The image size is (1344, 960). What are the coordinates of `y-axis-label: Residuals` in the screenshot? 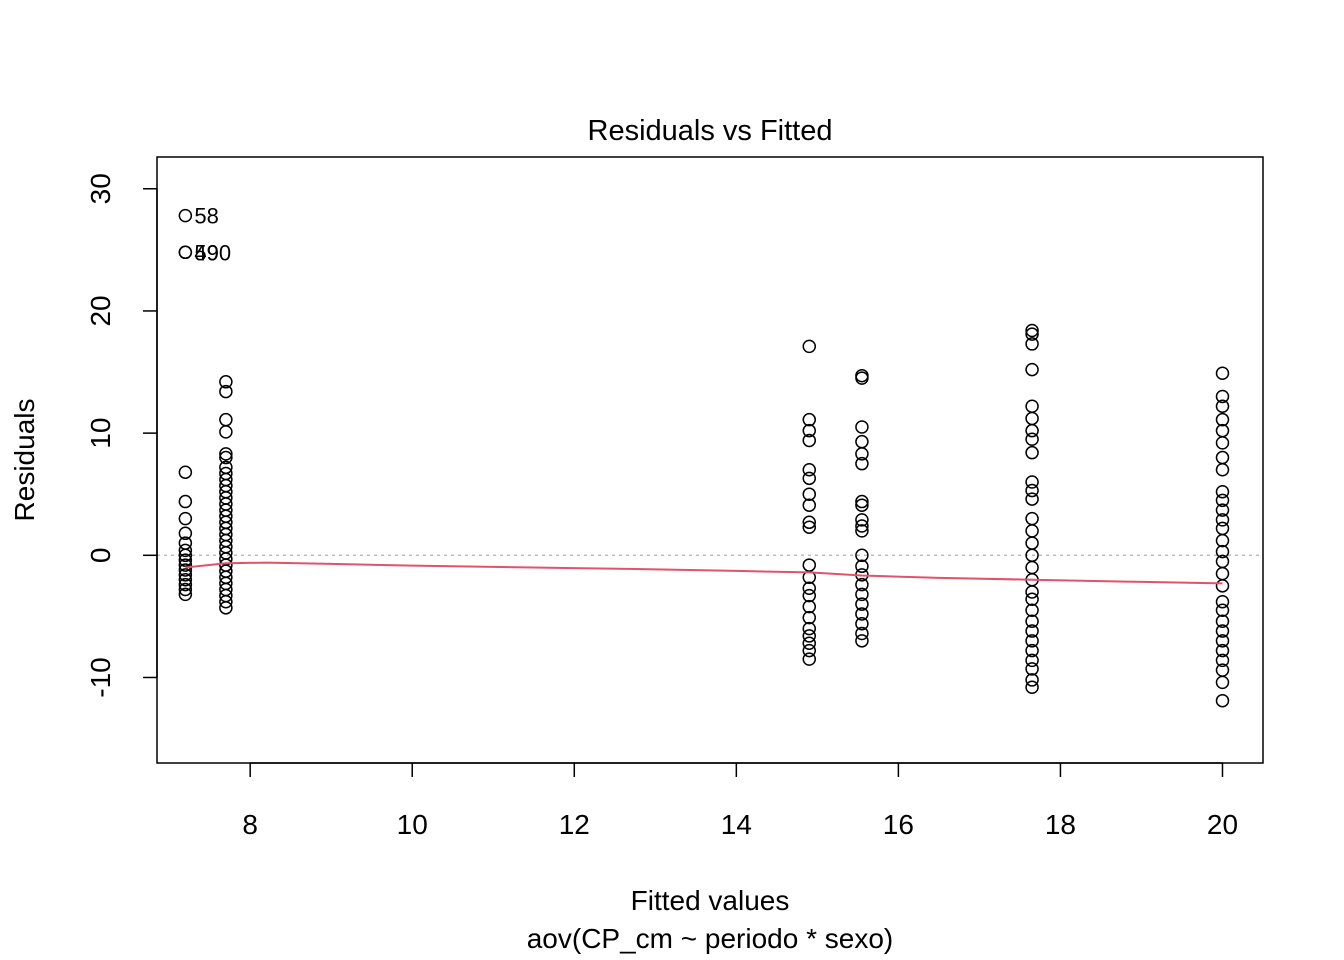 It's located at (24, 460).